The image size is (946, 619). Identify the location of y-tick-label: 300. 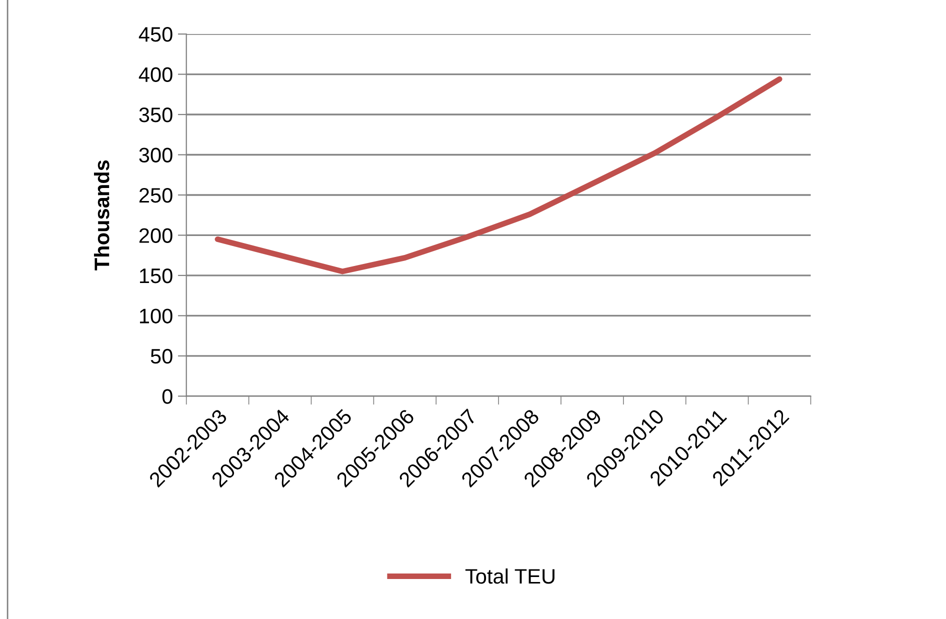
(155, 155).